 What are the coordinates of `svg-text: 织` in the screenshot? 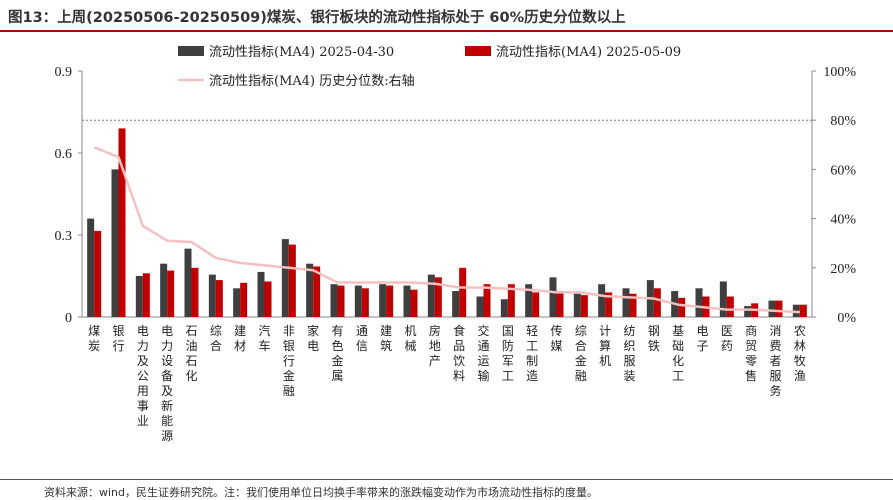 It's located at (629, 346).